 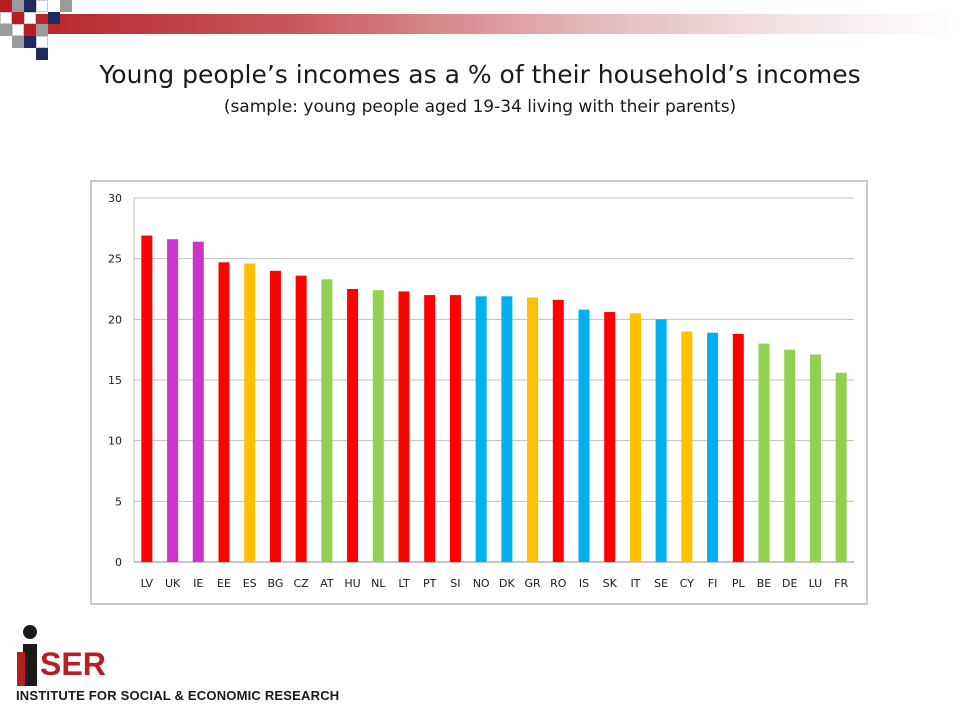 What do you see at coordinates (352, 583) in the screenshot?
I see `x-tick-label: HU` at bounding box center [352, 583].